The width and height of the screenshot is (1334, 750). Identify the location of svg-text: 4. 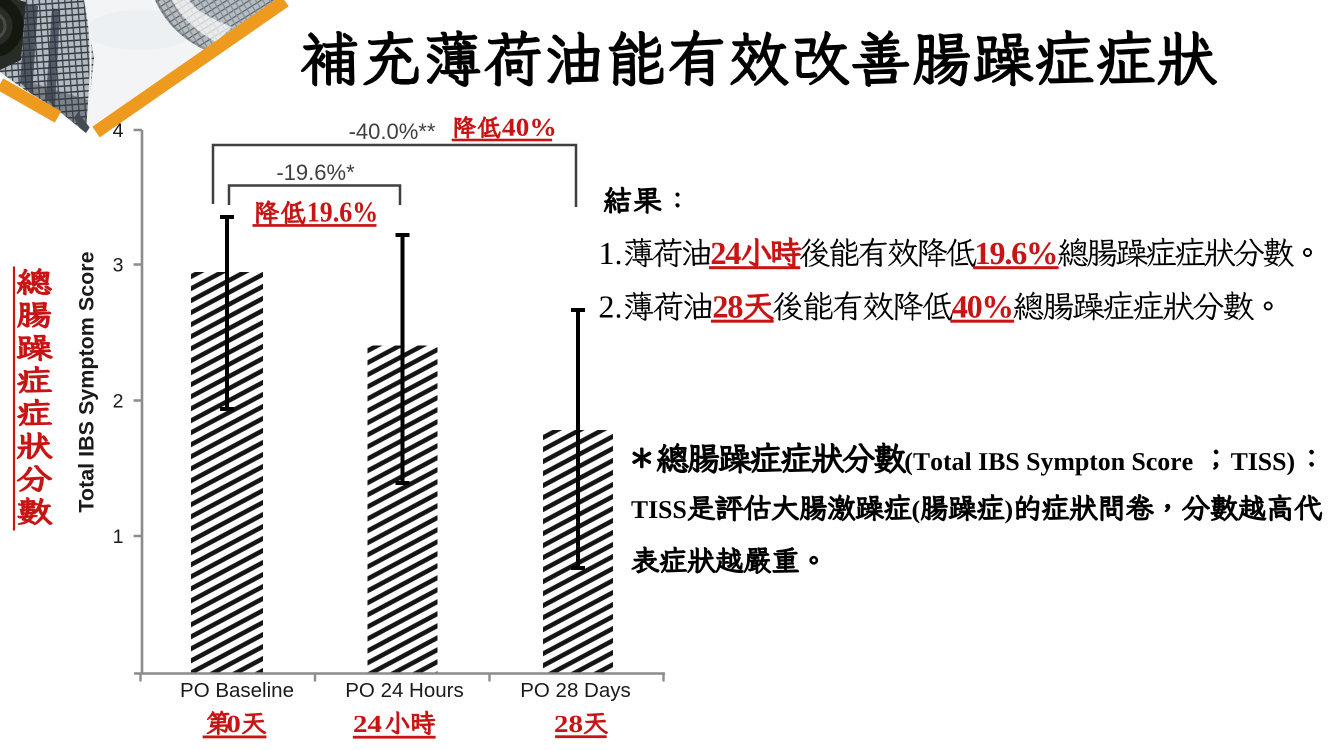
(118, 131).